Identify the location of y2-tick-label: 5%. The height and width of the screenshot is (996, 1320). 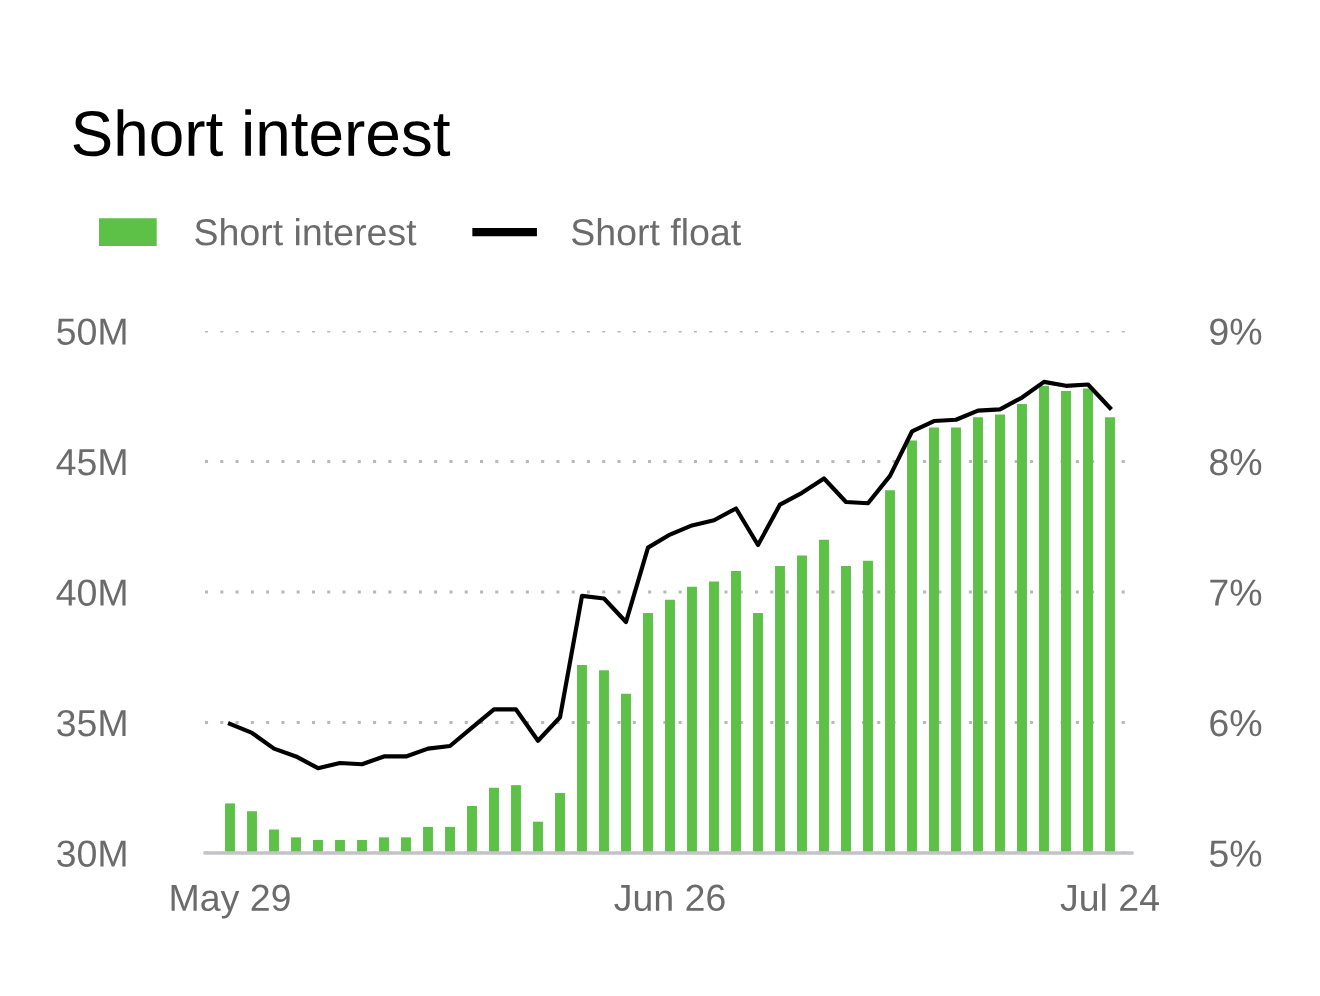
(1235, 853).